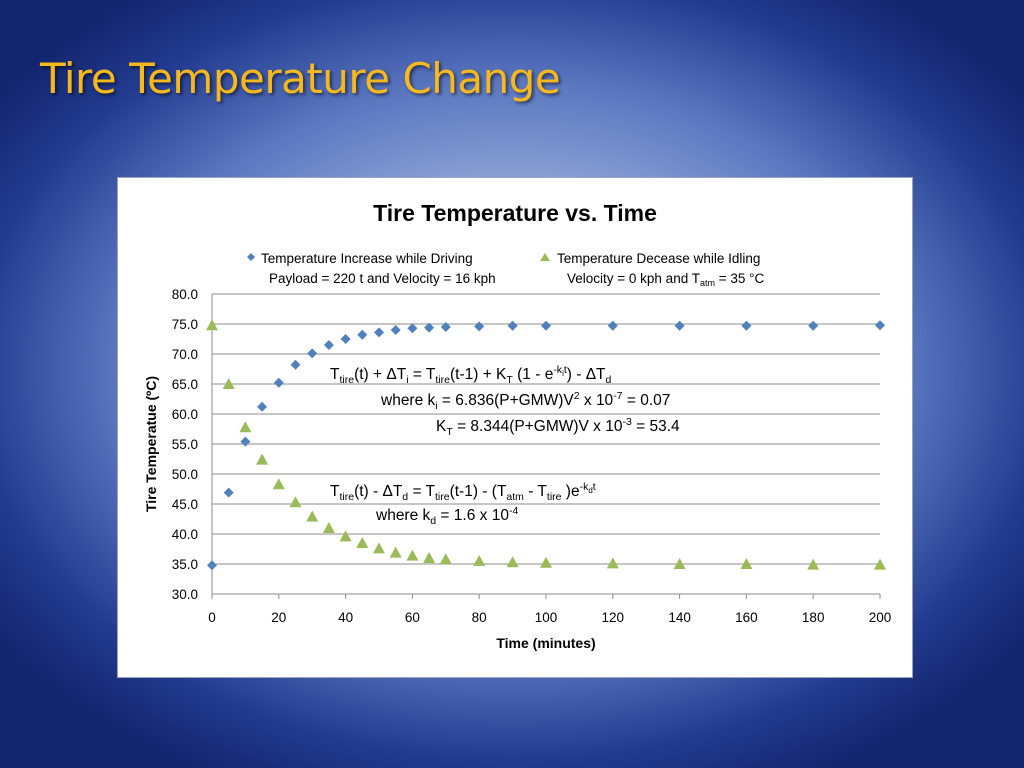  I want to click on x-tick-label: 140, so click(679, 617).